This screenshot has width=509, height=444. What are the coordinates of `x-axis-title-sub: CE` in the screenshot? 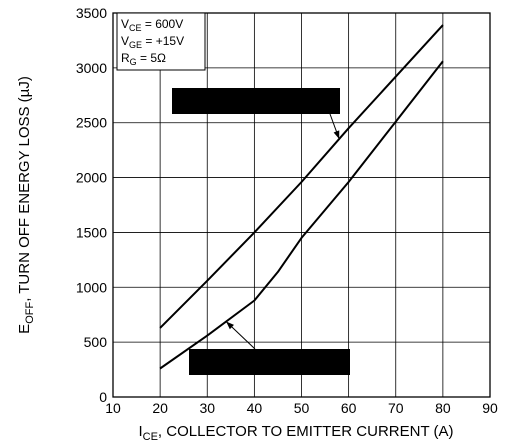 It's located at (150, 437).